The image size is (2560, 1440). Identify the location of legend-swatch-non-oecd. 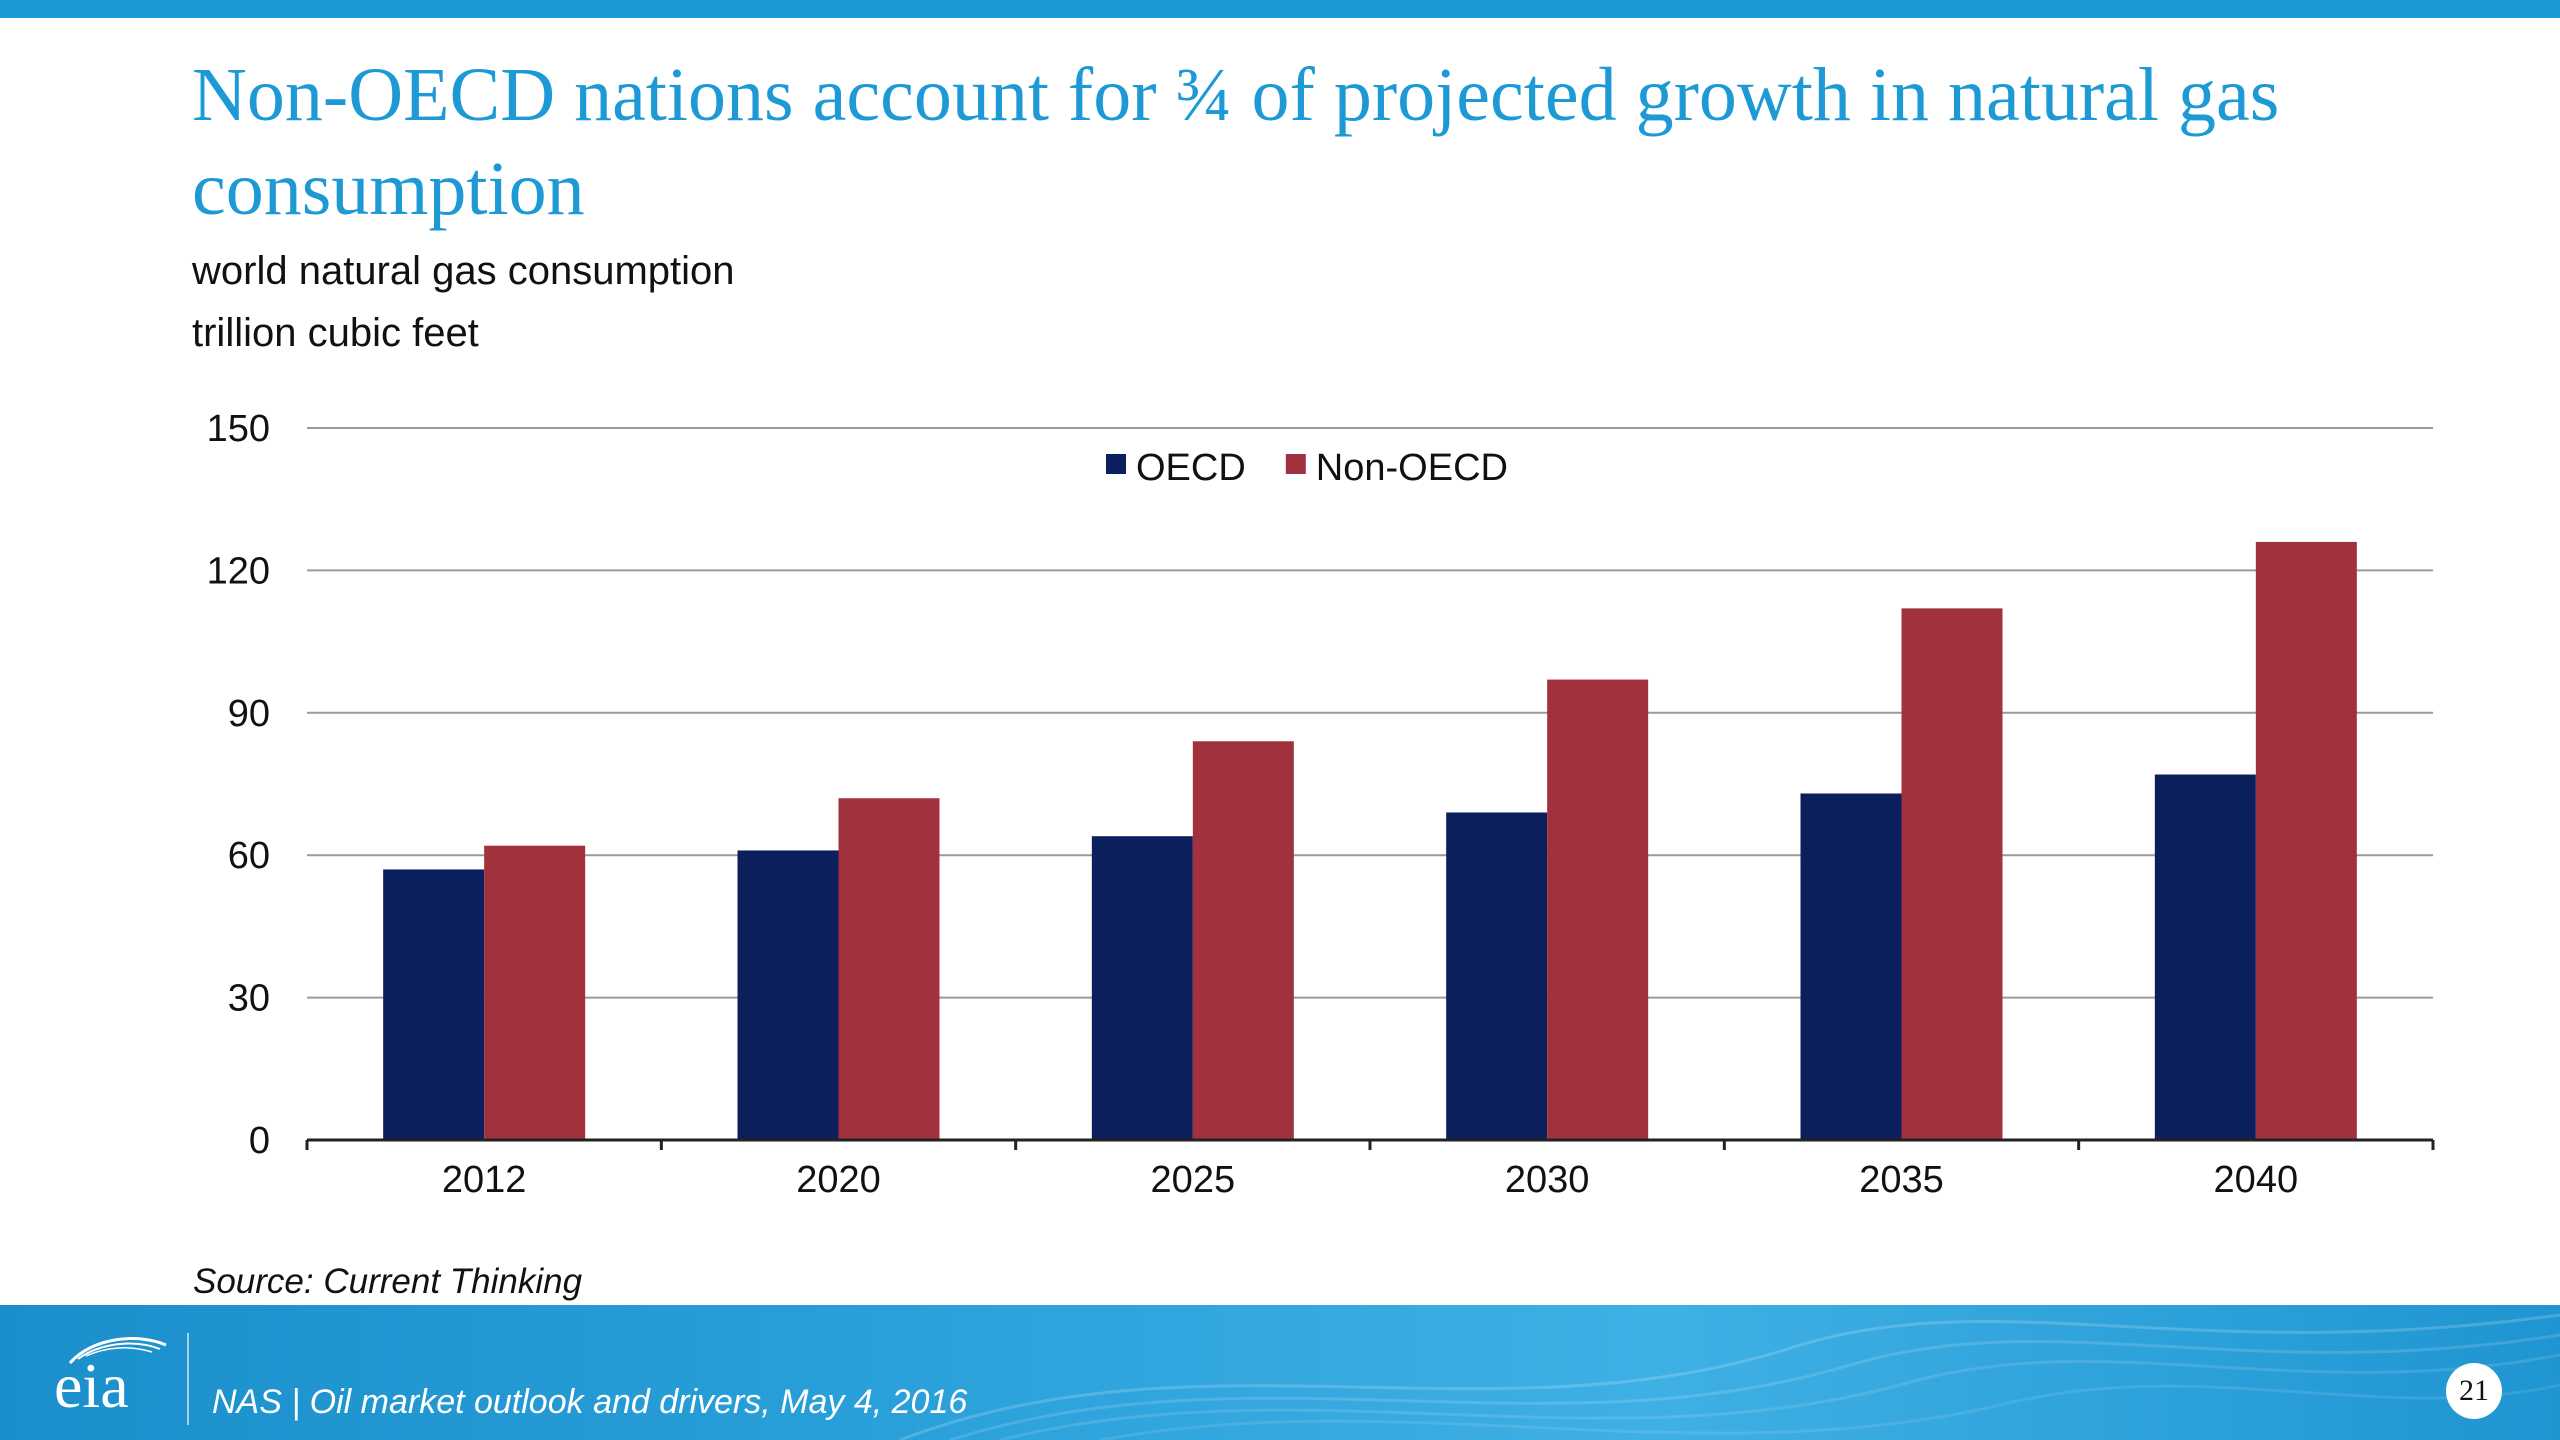
(1295, 464).